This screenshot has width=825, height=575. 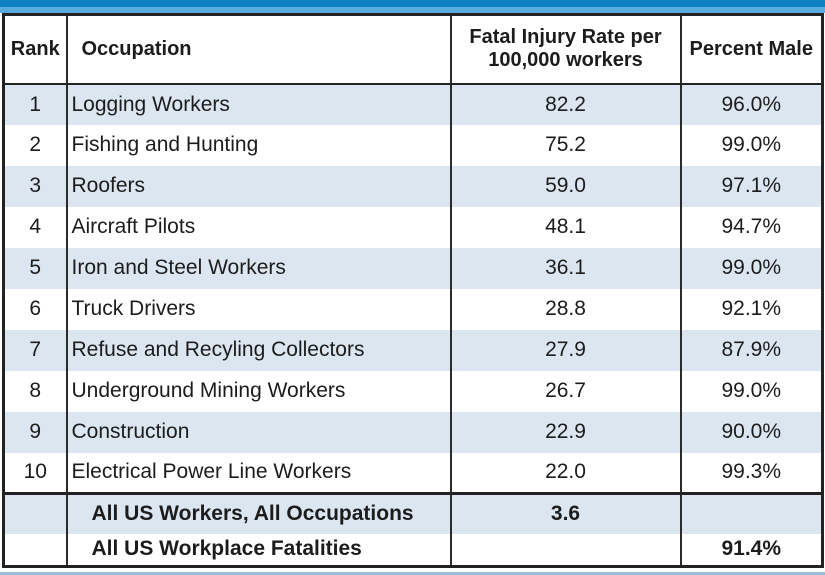 What do you see at coordinates (565, 104) in the screenshot?
I see `rate-cell: 82.2` at bounding box center [565, 104].